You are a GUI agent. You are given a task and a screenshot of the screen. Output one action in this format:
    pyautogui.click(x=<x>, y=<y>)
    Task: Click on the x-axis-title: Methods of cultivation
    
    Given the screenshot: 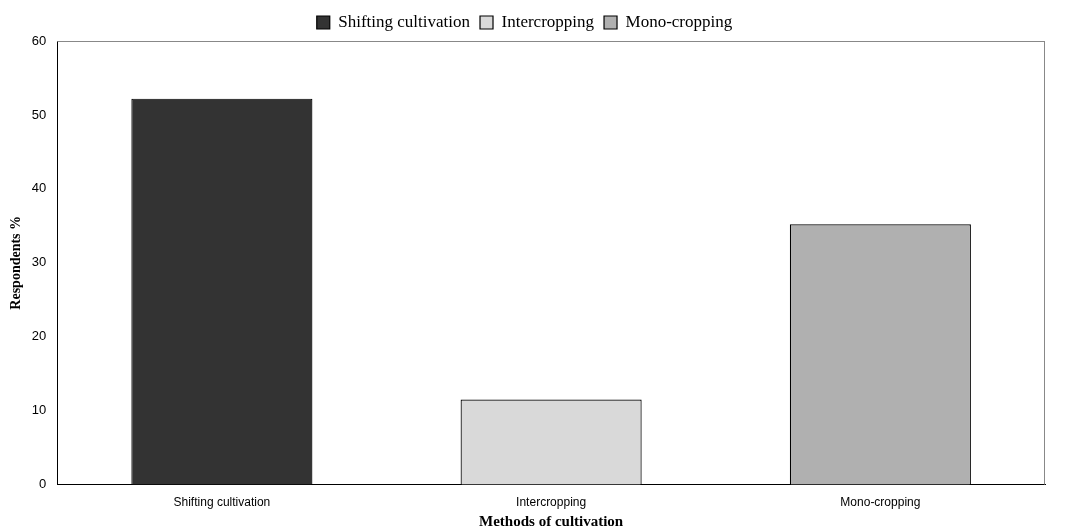 What is the action you would take?
    pyautogui.click(x=551, y=520)
    